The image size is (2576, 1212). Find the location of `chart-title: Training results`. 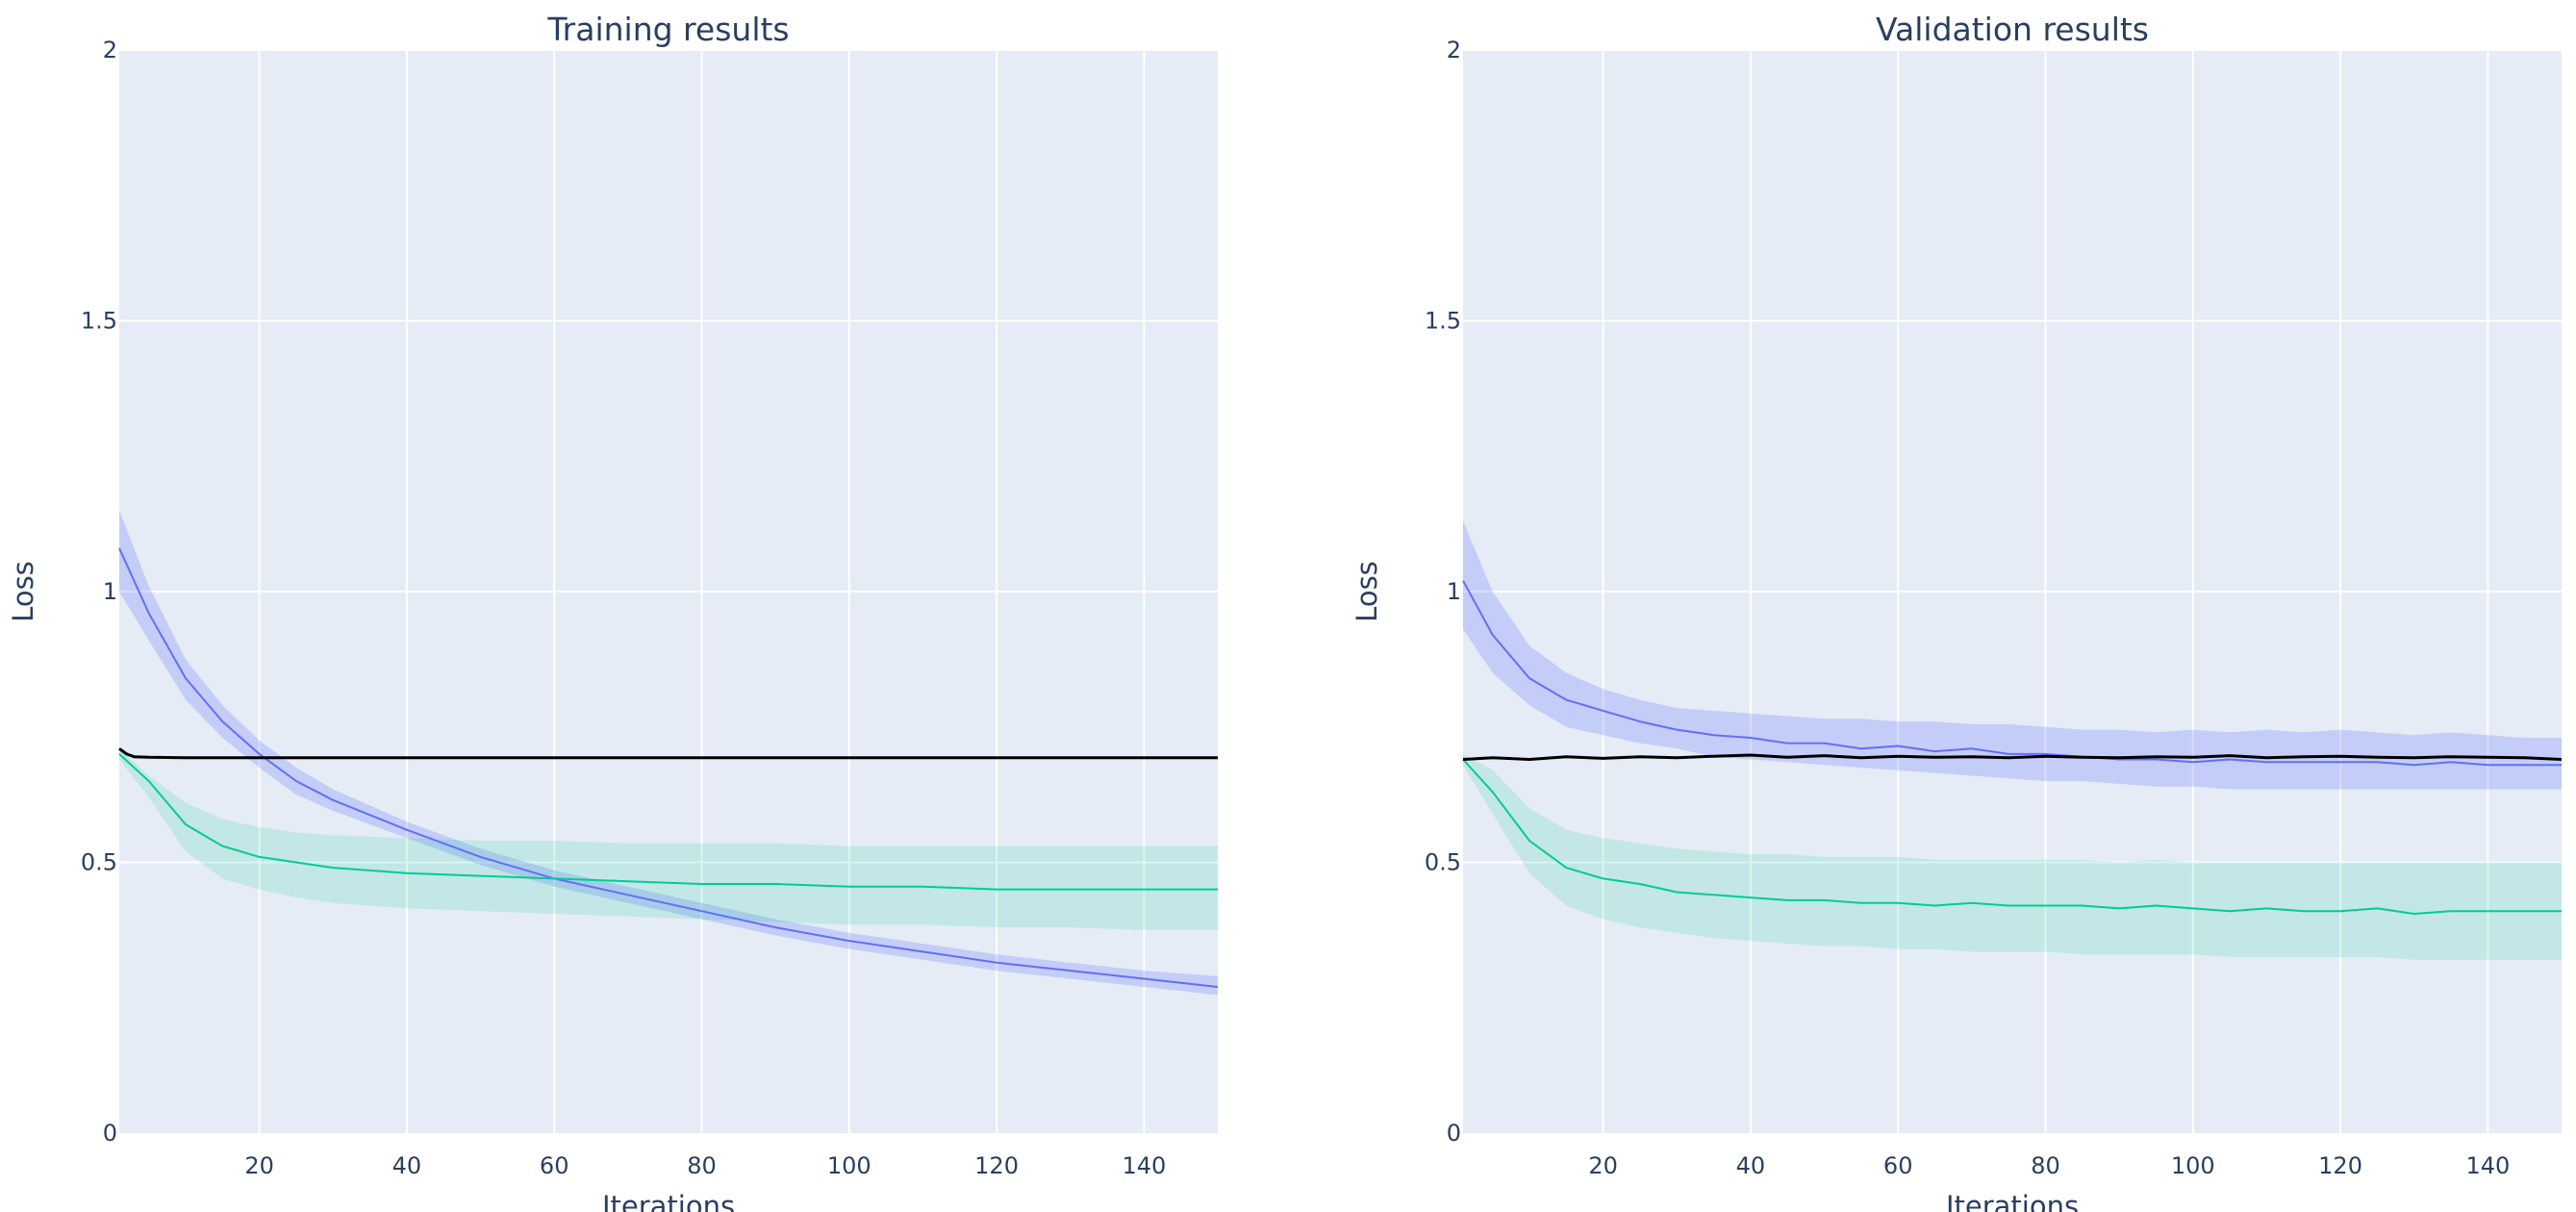

chart-title: Training results is located at coordinates (667, 30).